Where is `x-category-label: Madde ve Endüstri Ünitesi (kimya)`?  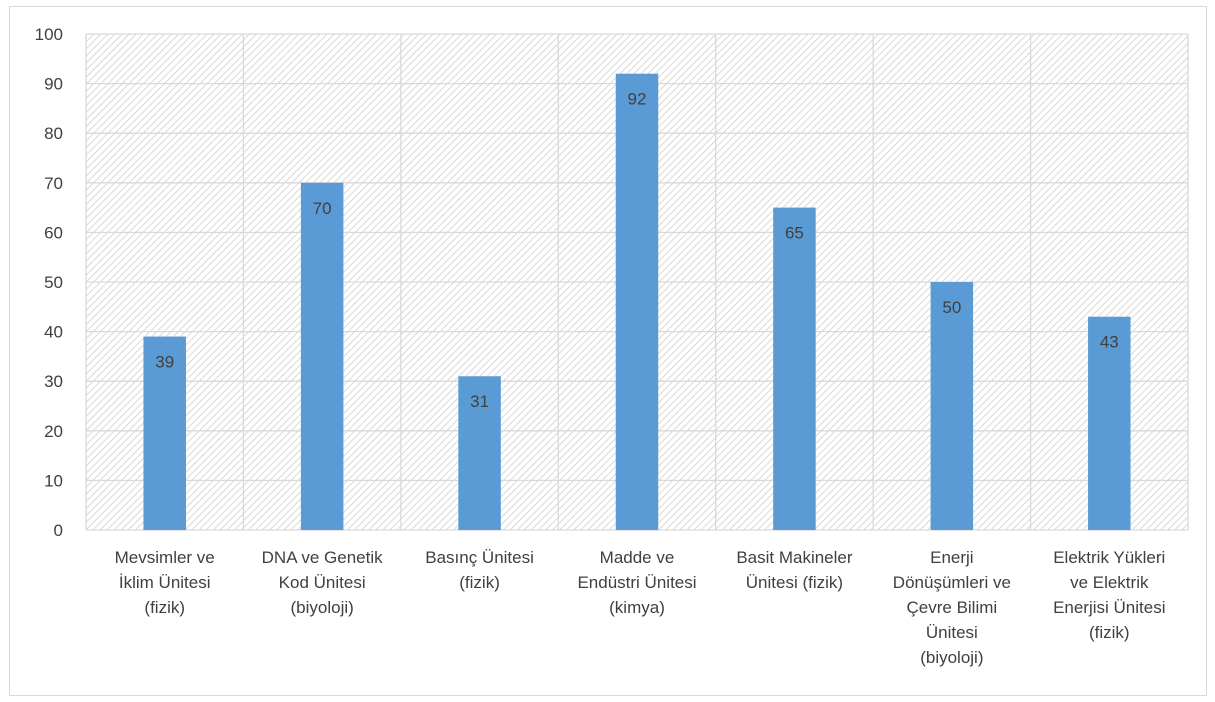 x-category-label: Madde ve Endüstri Ünitesi (kimya) is located at coordinates (636, 582).